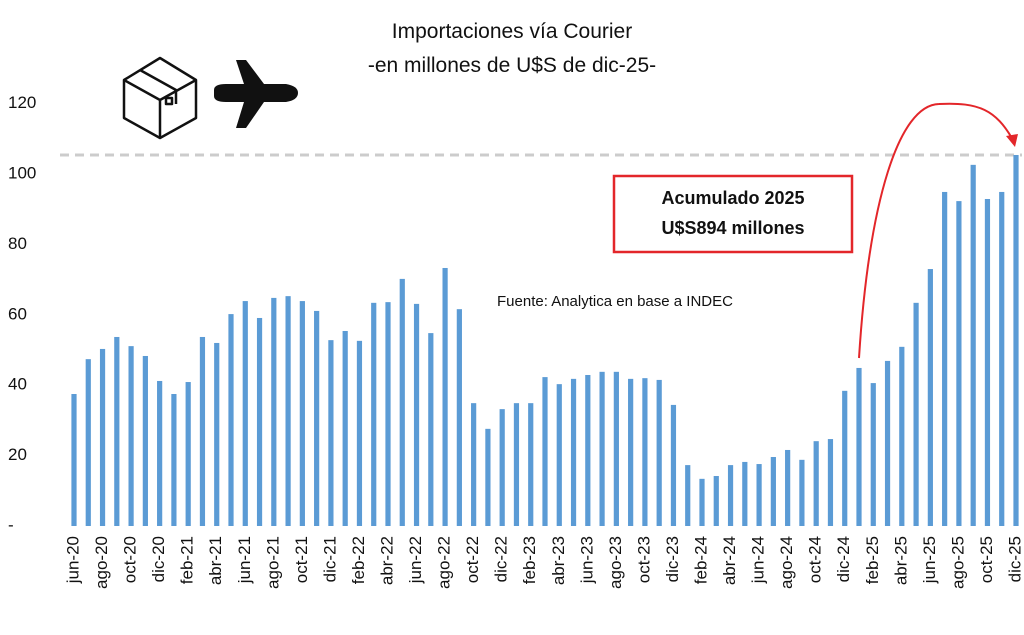 Image resolution: width=1024 pixels, height=635 pixels. What do you see at coordinates (472, 559) in the screenshot?
I see `x-tick-label: oct-22` at bounding box center [472, 559].